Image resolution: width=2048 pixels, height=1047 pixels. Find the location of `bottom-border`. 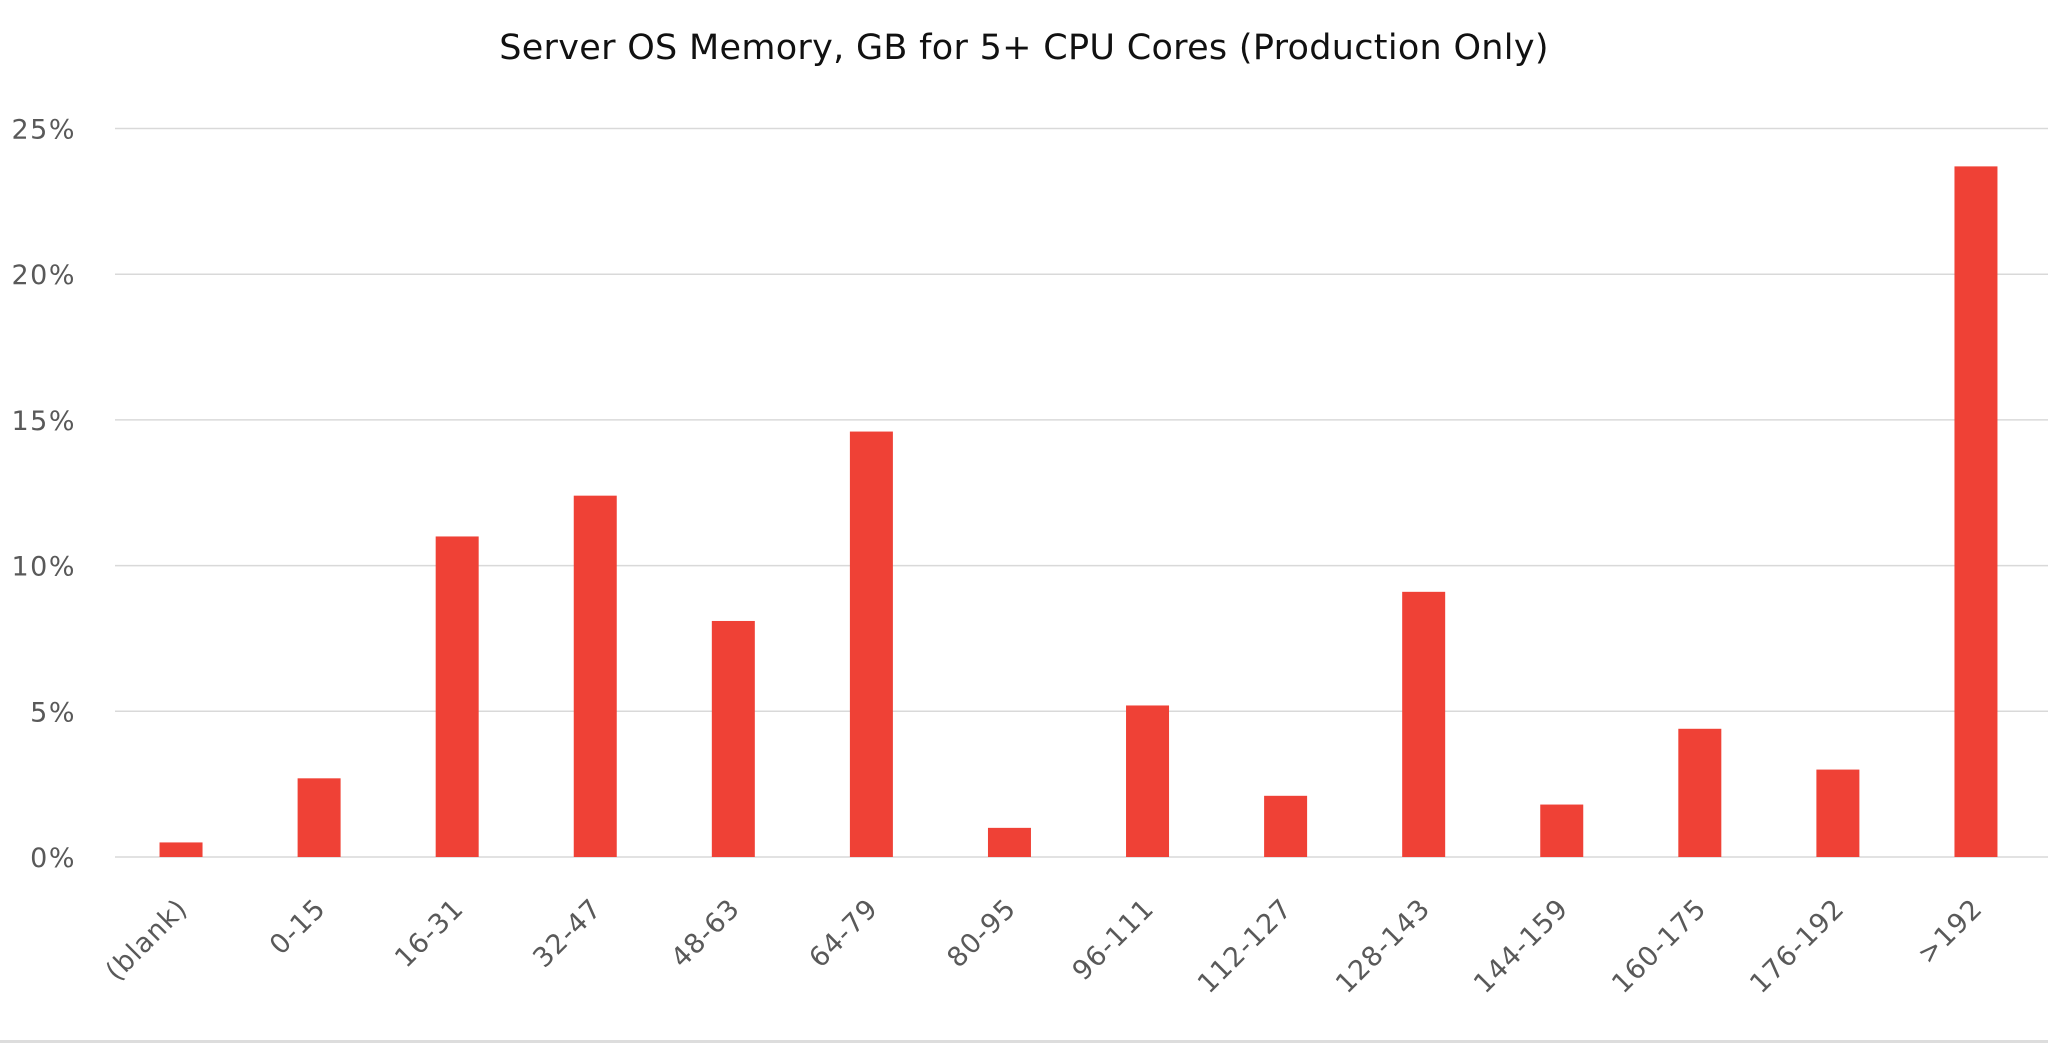

bottom-border is located at coordinates (1024, 1041).